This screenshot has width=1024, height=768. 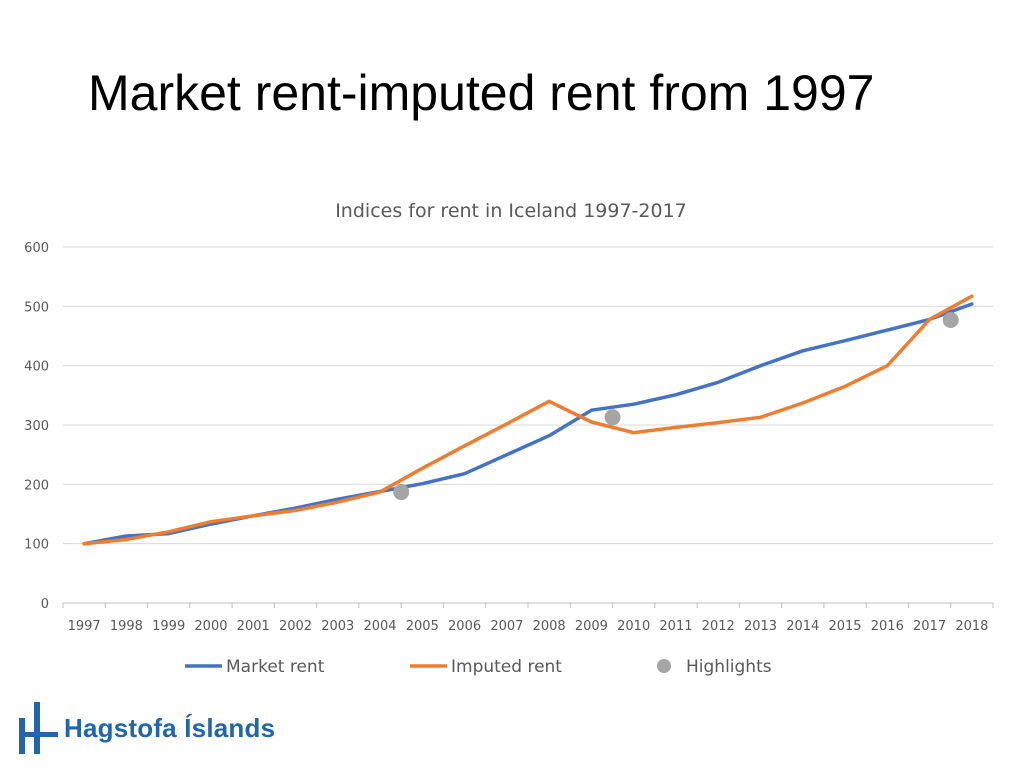 I want to click on logo-text: Hagstofa Íslands, so click(x=170, y=727).